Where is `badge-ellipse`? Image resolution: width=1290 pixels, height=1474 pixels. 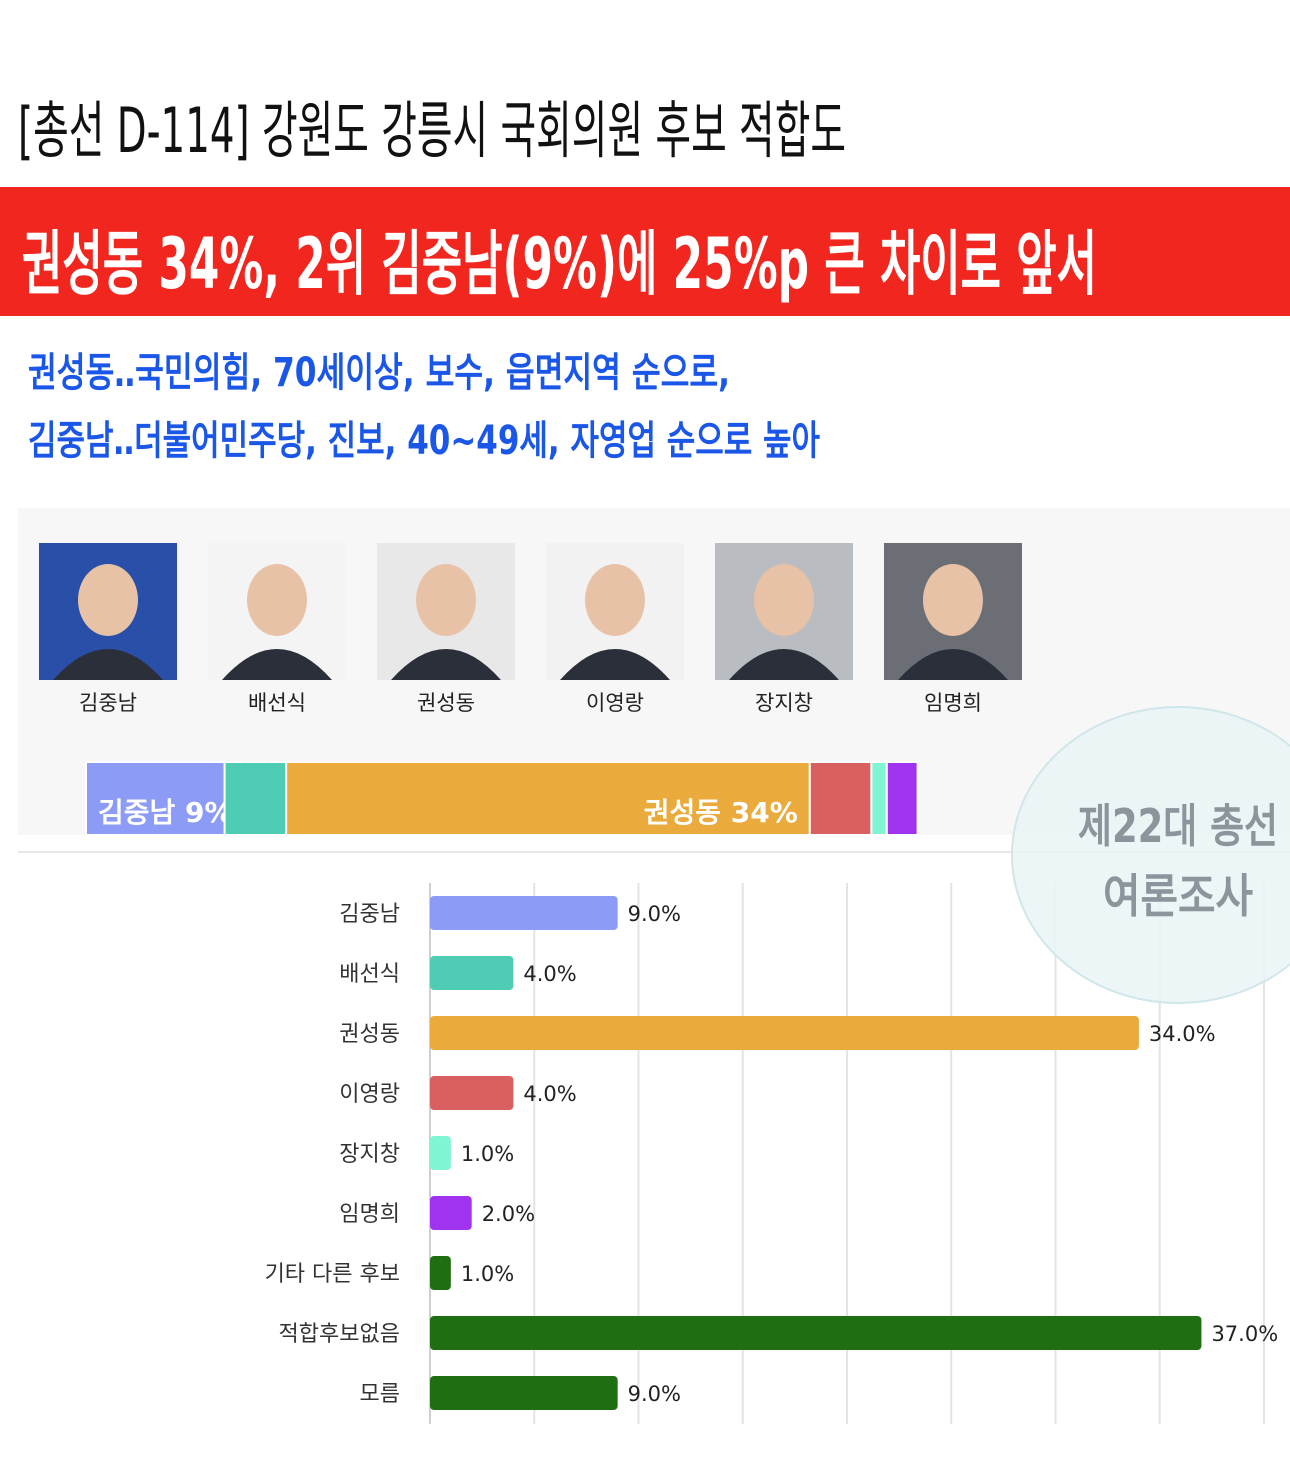
badge-ellipse is located at coordinates (1150, 855).